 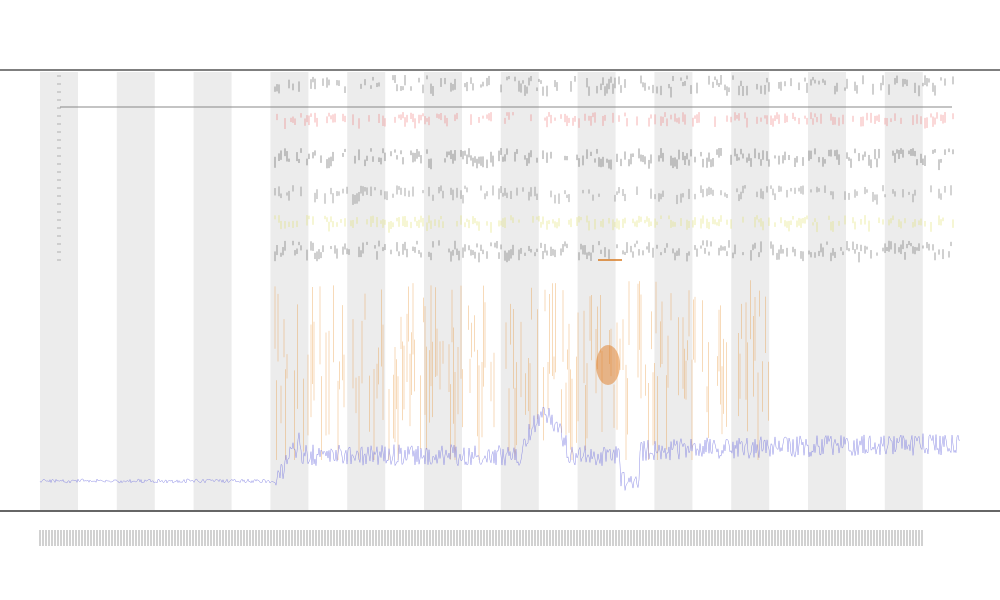 I want to click on orange-blob, so click(x=608, y=365).